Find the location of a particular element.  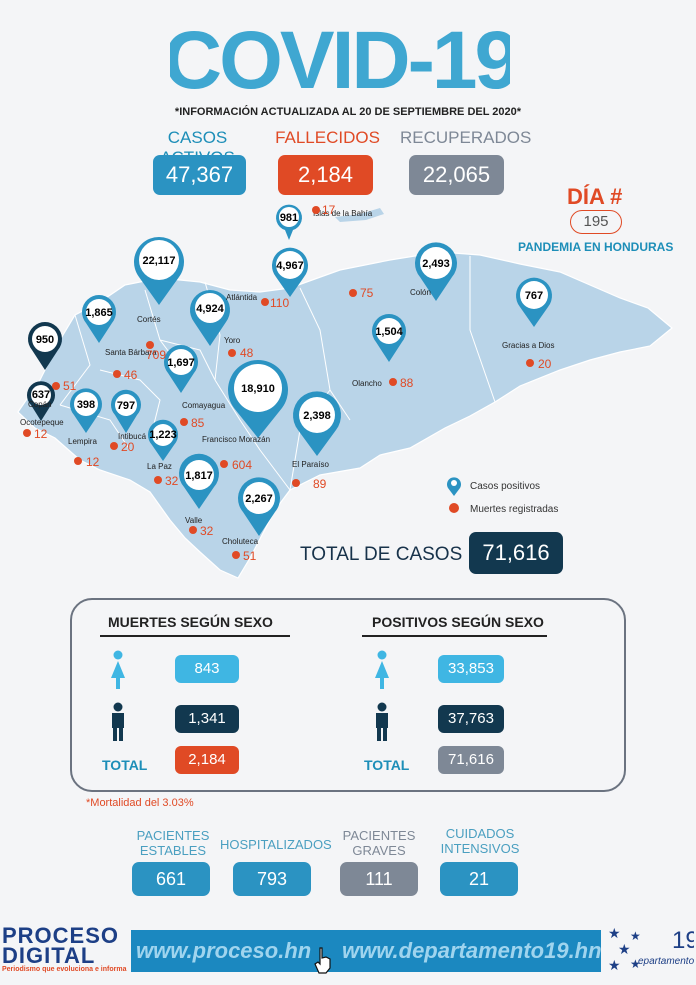

pin-intibuca-value: 797 is located at coordinates (126, 406).